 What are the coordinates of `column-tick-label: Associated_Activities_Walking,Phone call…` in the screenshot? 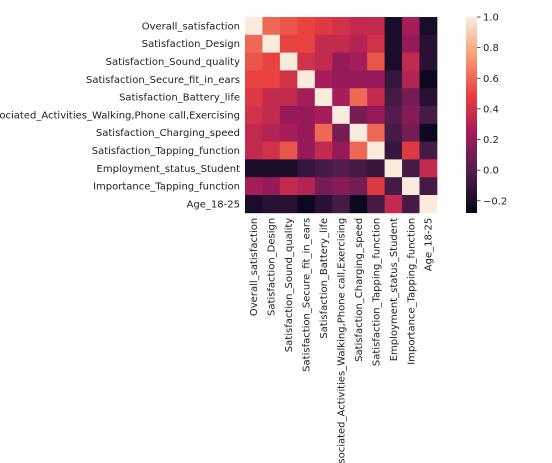 It's located at (341, 340).